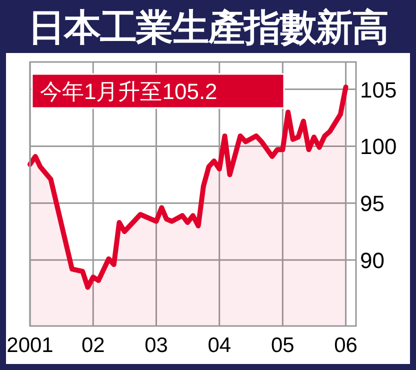 The image size is (416, 370). Describe the element at coordinates (129, 91) in the screenshot. I see `annotation: 今年1月升至105.2` at that location.